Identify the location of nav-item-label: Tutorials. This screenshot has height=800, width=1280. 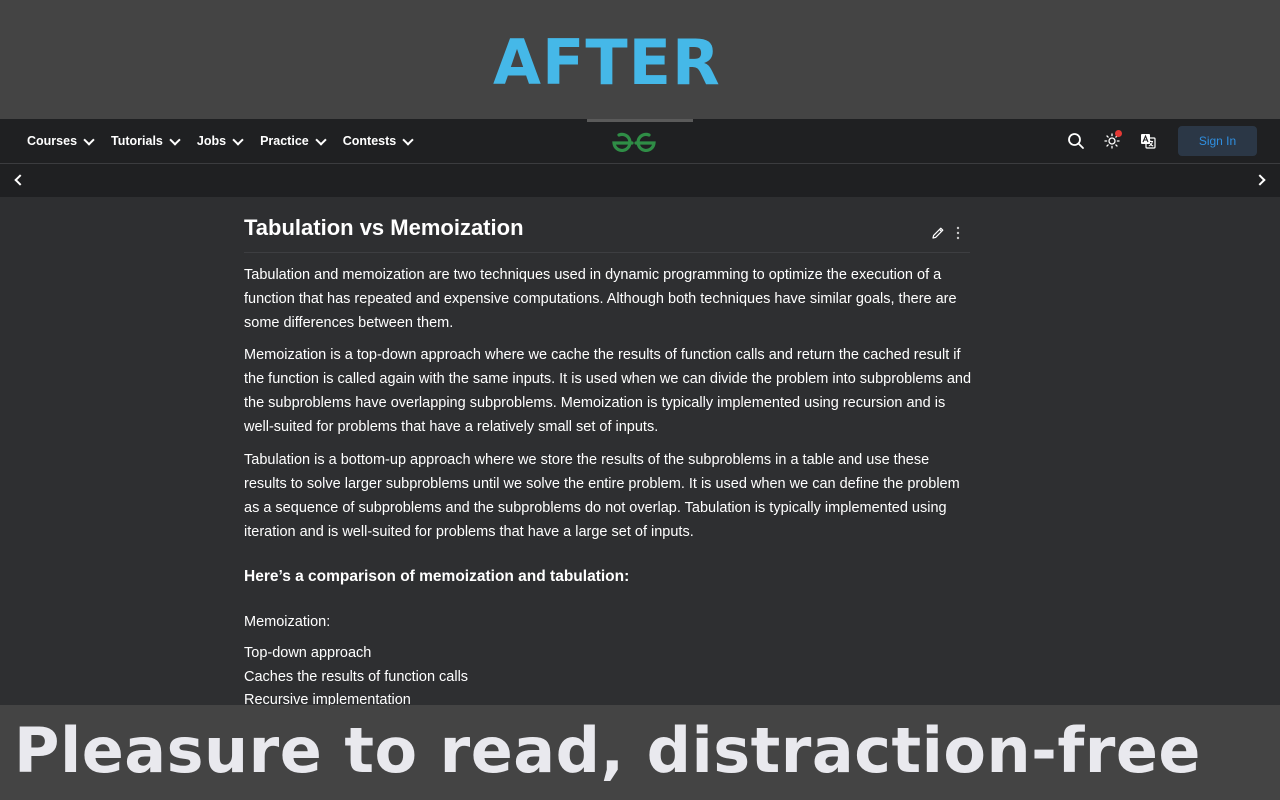
(137, 141).